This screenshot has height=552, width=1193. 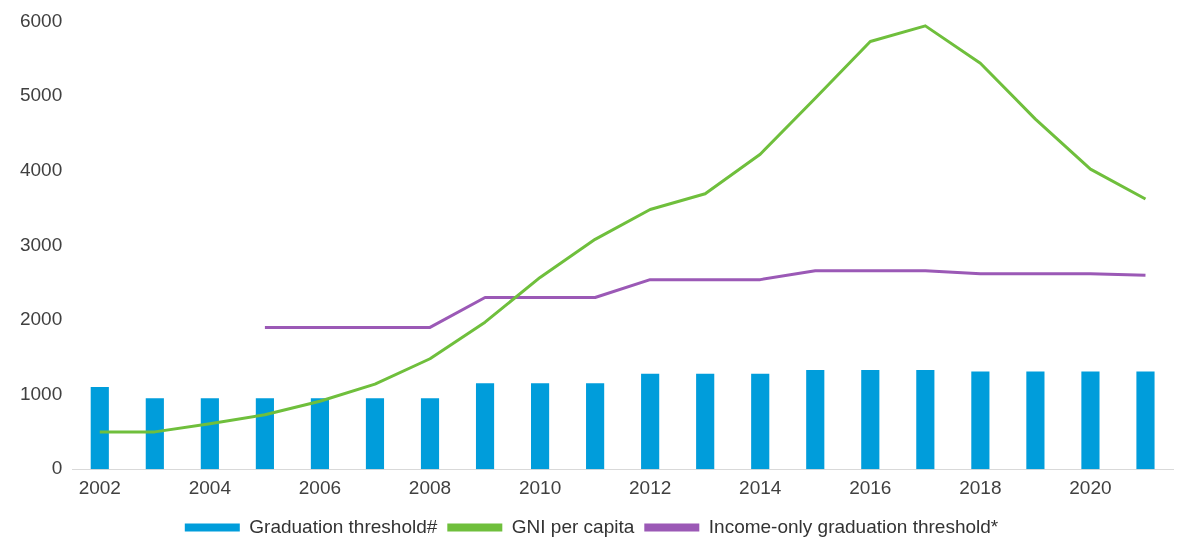 I want to click on x-tick-label: 2014, so click(x=760, y=487).